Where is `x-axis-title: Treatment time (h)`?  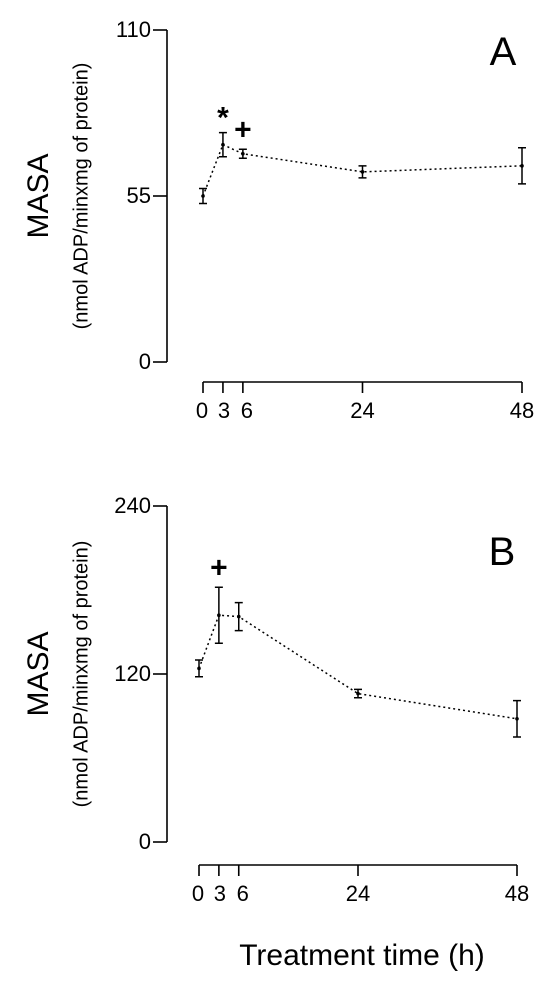 x-axis-title: Treatment time (h) is located at coordinates (362, 955).